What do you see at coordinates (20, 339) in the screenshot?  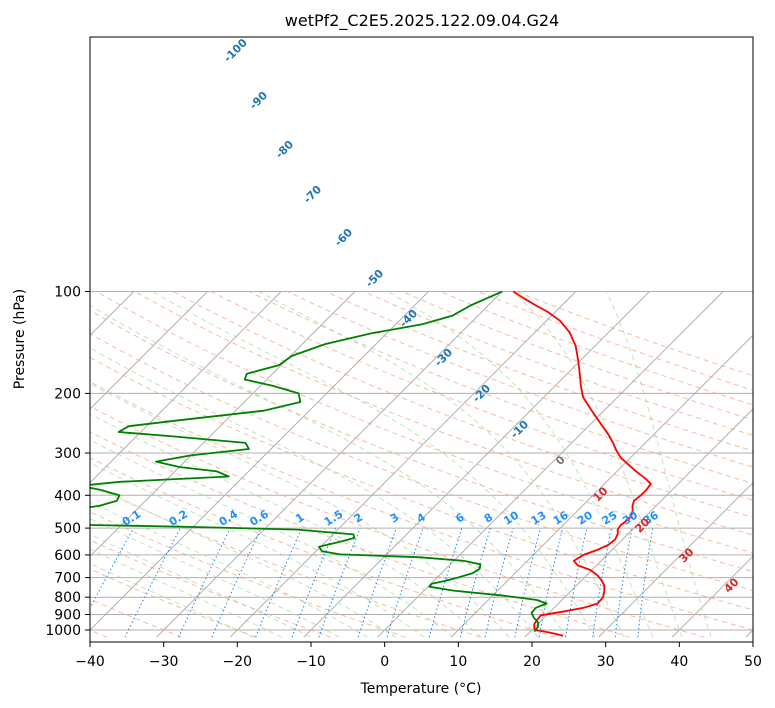 I see `y-axis-label: Pressure (hPa)` at bounding box center [20, 339].